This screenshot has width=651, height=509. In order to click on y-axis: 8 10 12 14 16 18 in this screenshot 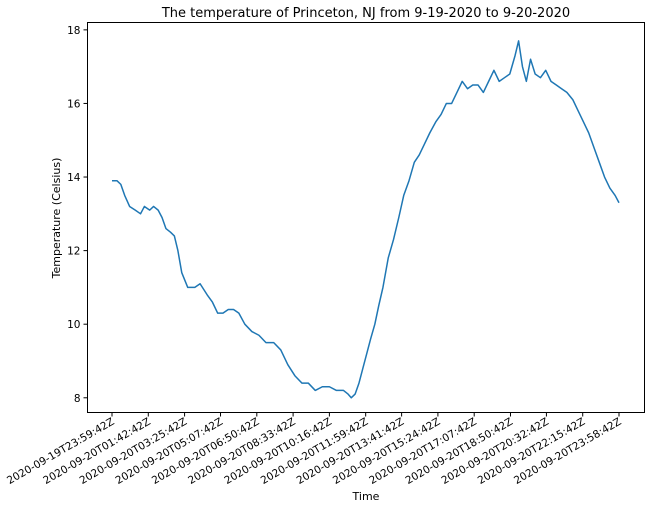, I will do `click(77, 215)`.